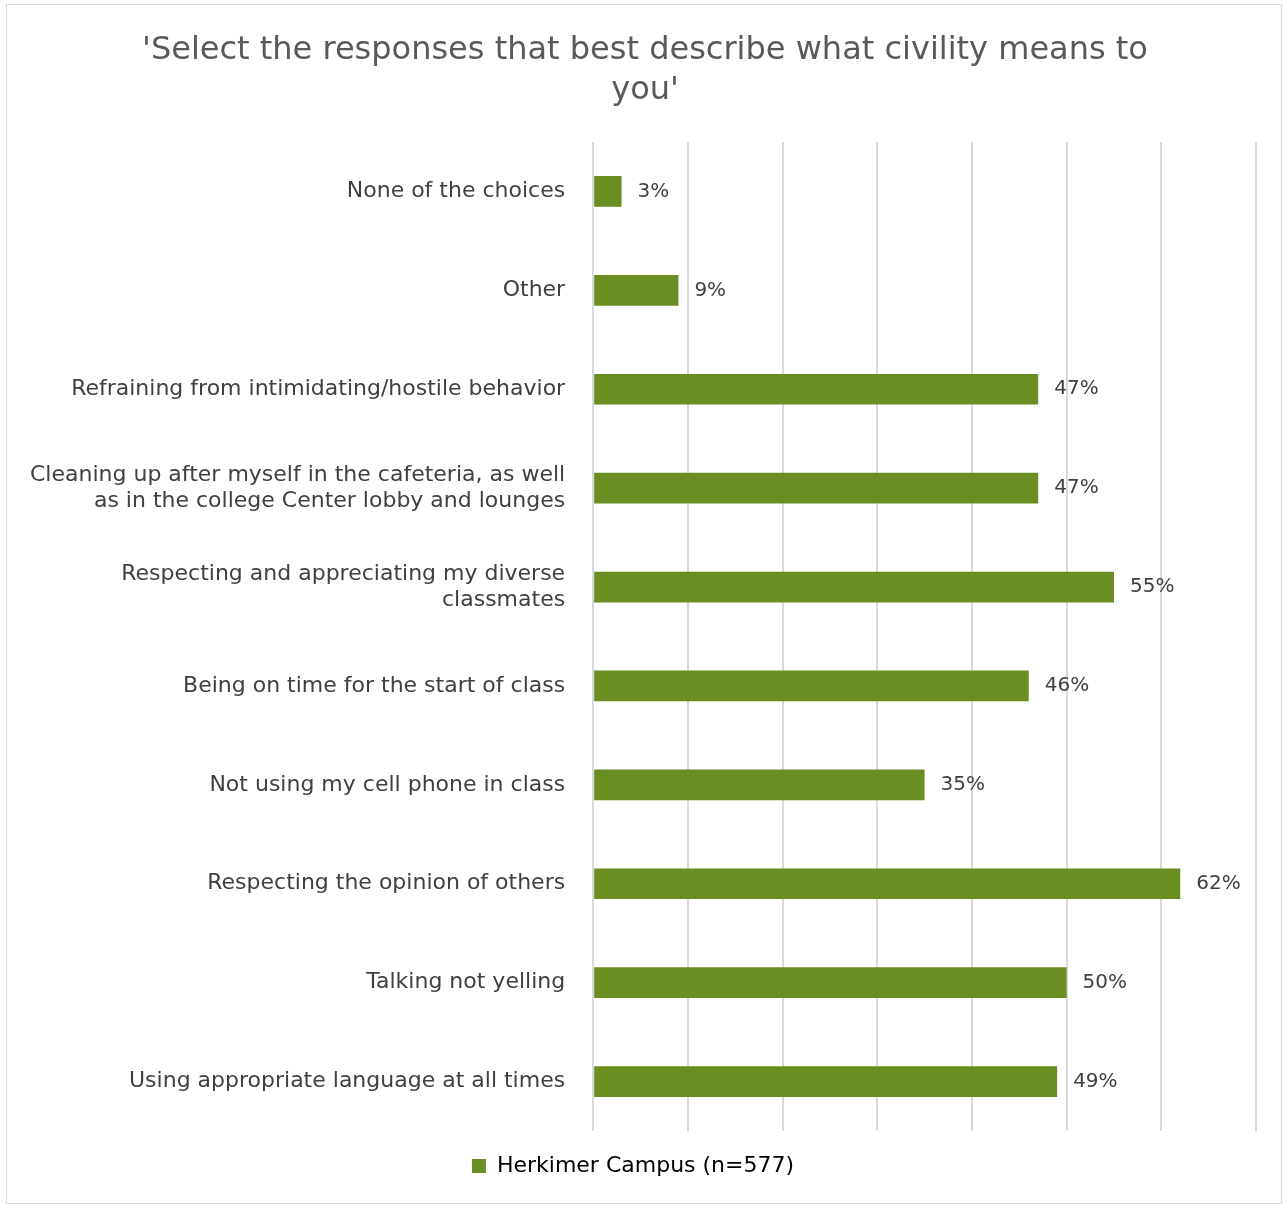 This screenshot has width=1284, height=1205. I want to click on y-tick-label: Cleaning up after myself in the cafeteria, as well as in the college Center lobby and lounges, so click(297, 486).